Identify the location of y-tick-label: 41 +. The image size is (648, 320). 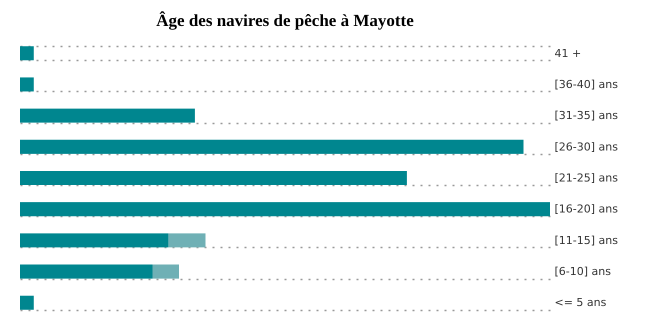
(568, 53).